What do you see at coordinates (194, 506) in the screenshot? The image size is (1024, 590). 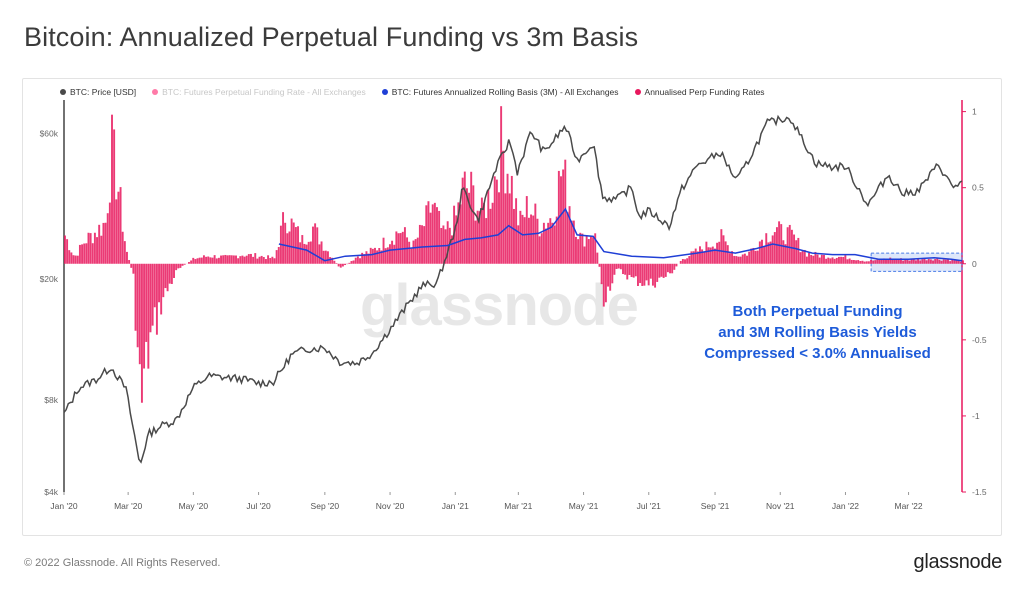 I see `x-tick-label: May '20` at bounding box center [194, 506].